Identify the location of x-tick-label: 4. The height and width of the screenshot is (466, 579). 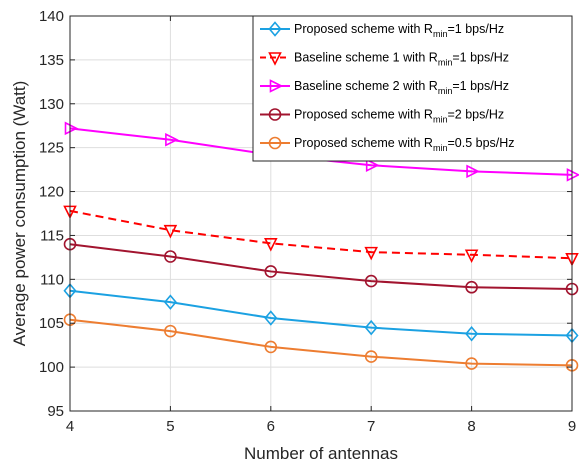
(70, 426).